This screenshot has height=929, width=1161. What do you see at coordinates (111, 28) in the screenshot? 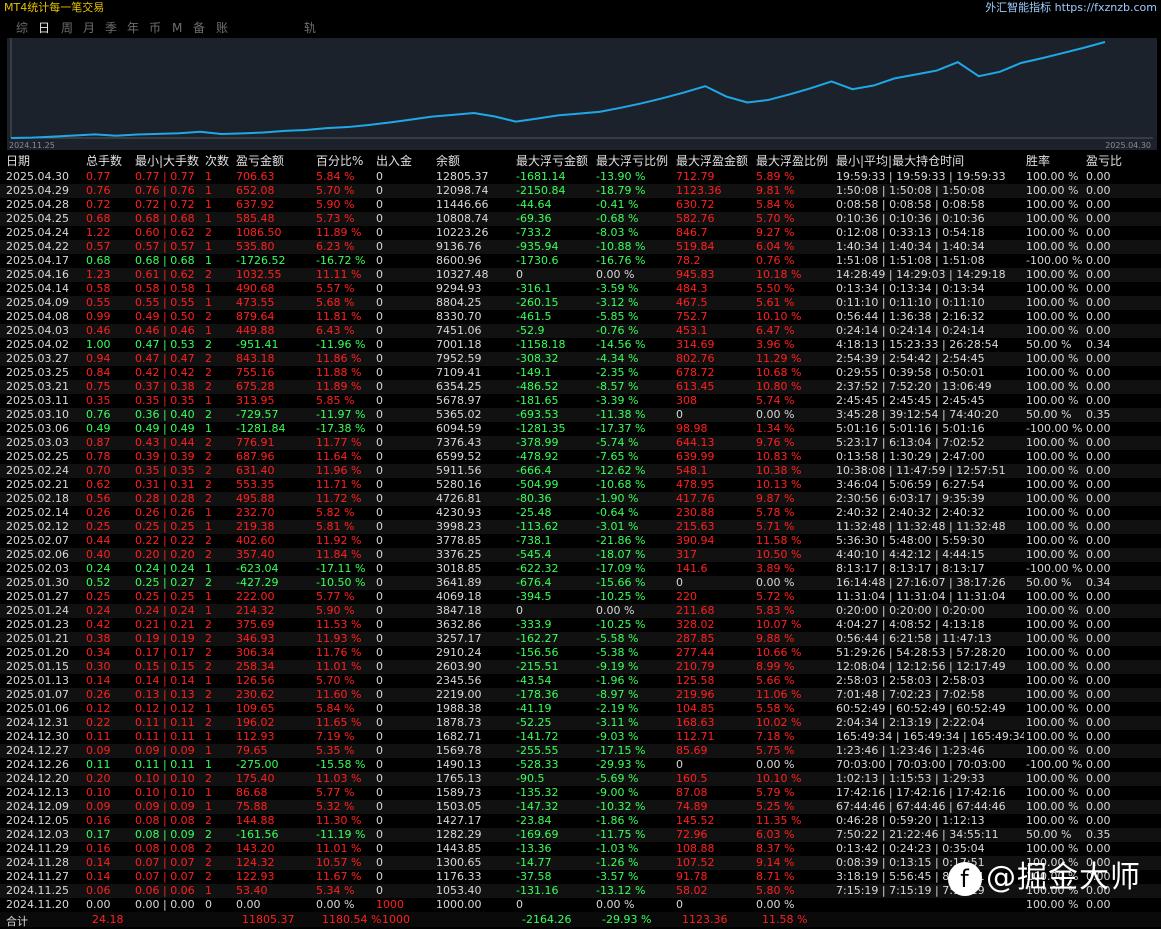
I see `tab-4: 季` at bounding box center [111, 28].